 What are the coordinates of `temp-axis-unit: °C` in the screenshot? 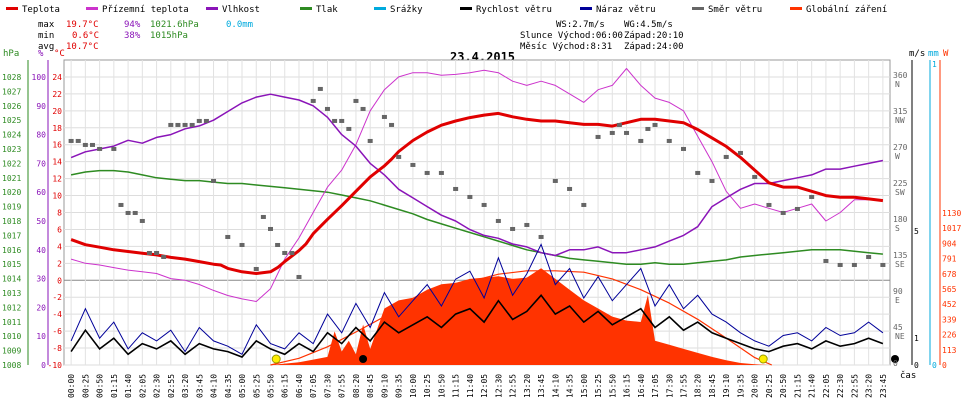 It's located at (59, 54).